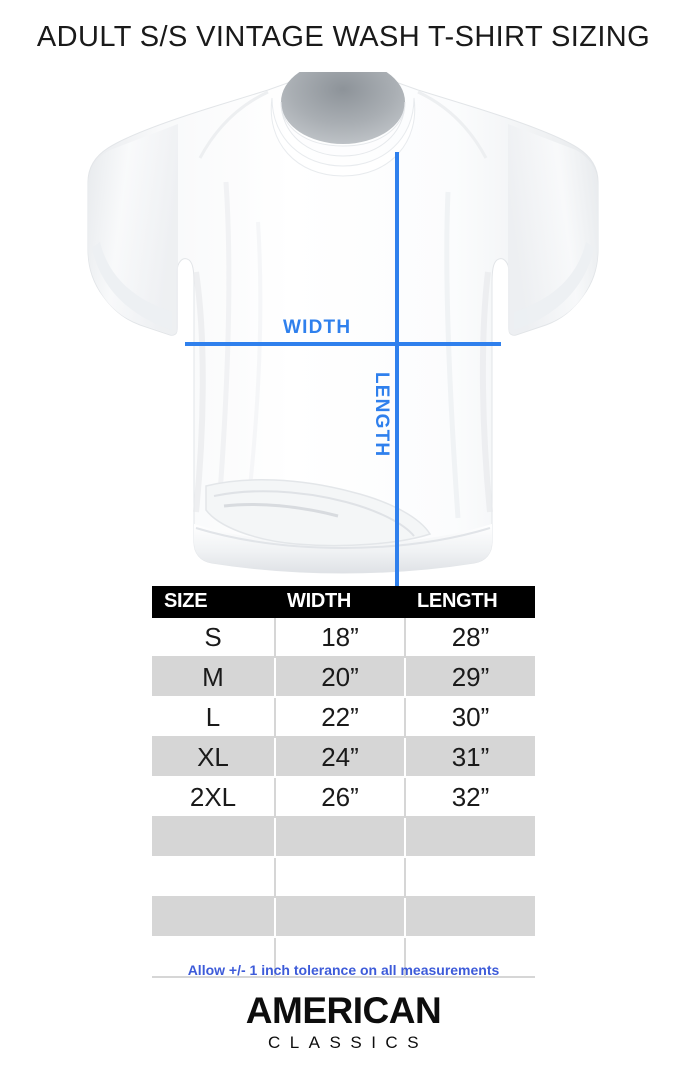  I want to click on table-row: M 20” 29”, so click(343, 677).